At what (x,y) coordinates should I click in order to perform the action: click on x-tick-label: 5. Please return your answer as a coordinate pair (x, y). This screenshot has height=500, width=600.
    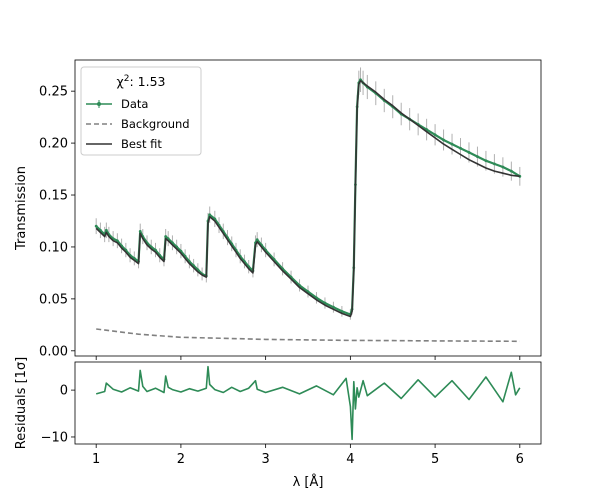
    Looking at the image, I should click on (435, 459).